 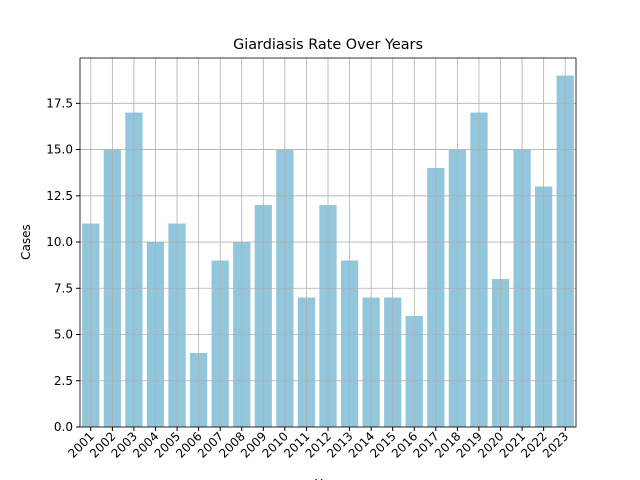 What do you see at coordinates (26, 242) in the screenshot?
I see `y-axis-label: Cases` at bounding box center [26, 242].